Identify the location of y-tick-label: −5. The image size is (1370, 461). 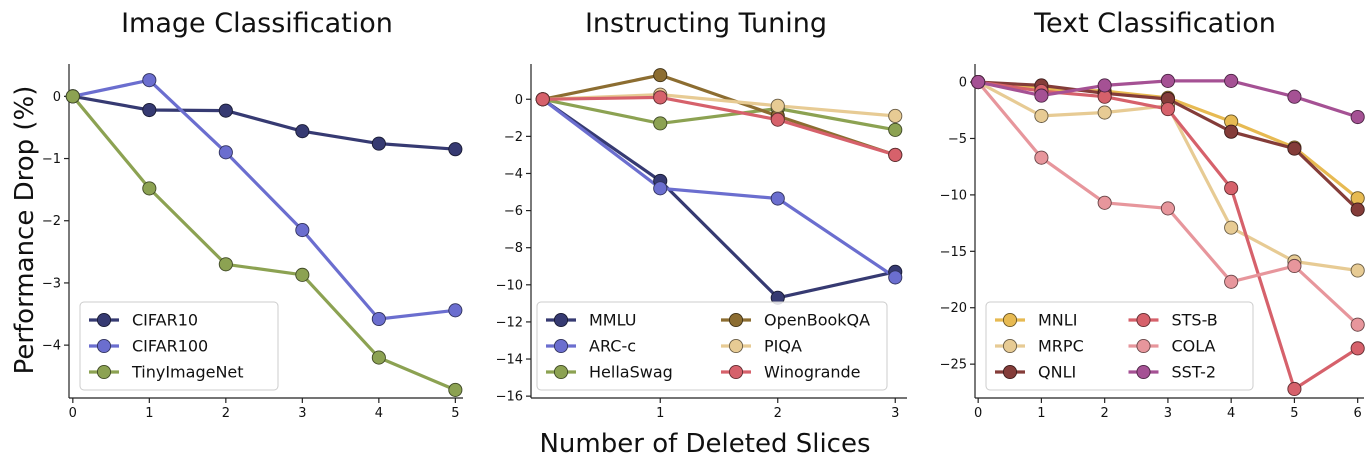
(957, 139).